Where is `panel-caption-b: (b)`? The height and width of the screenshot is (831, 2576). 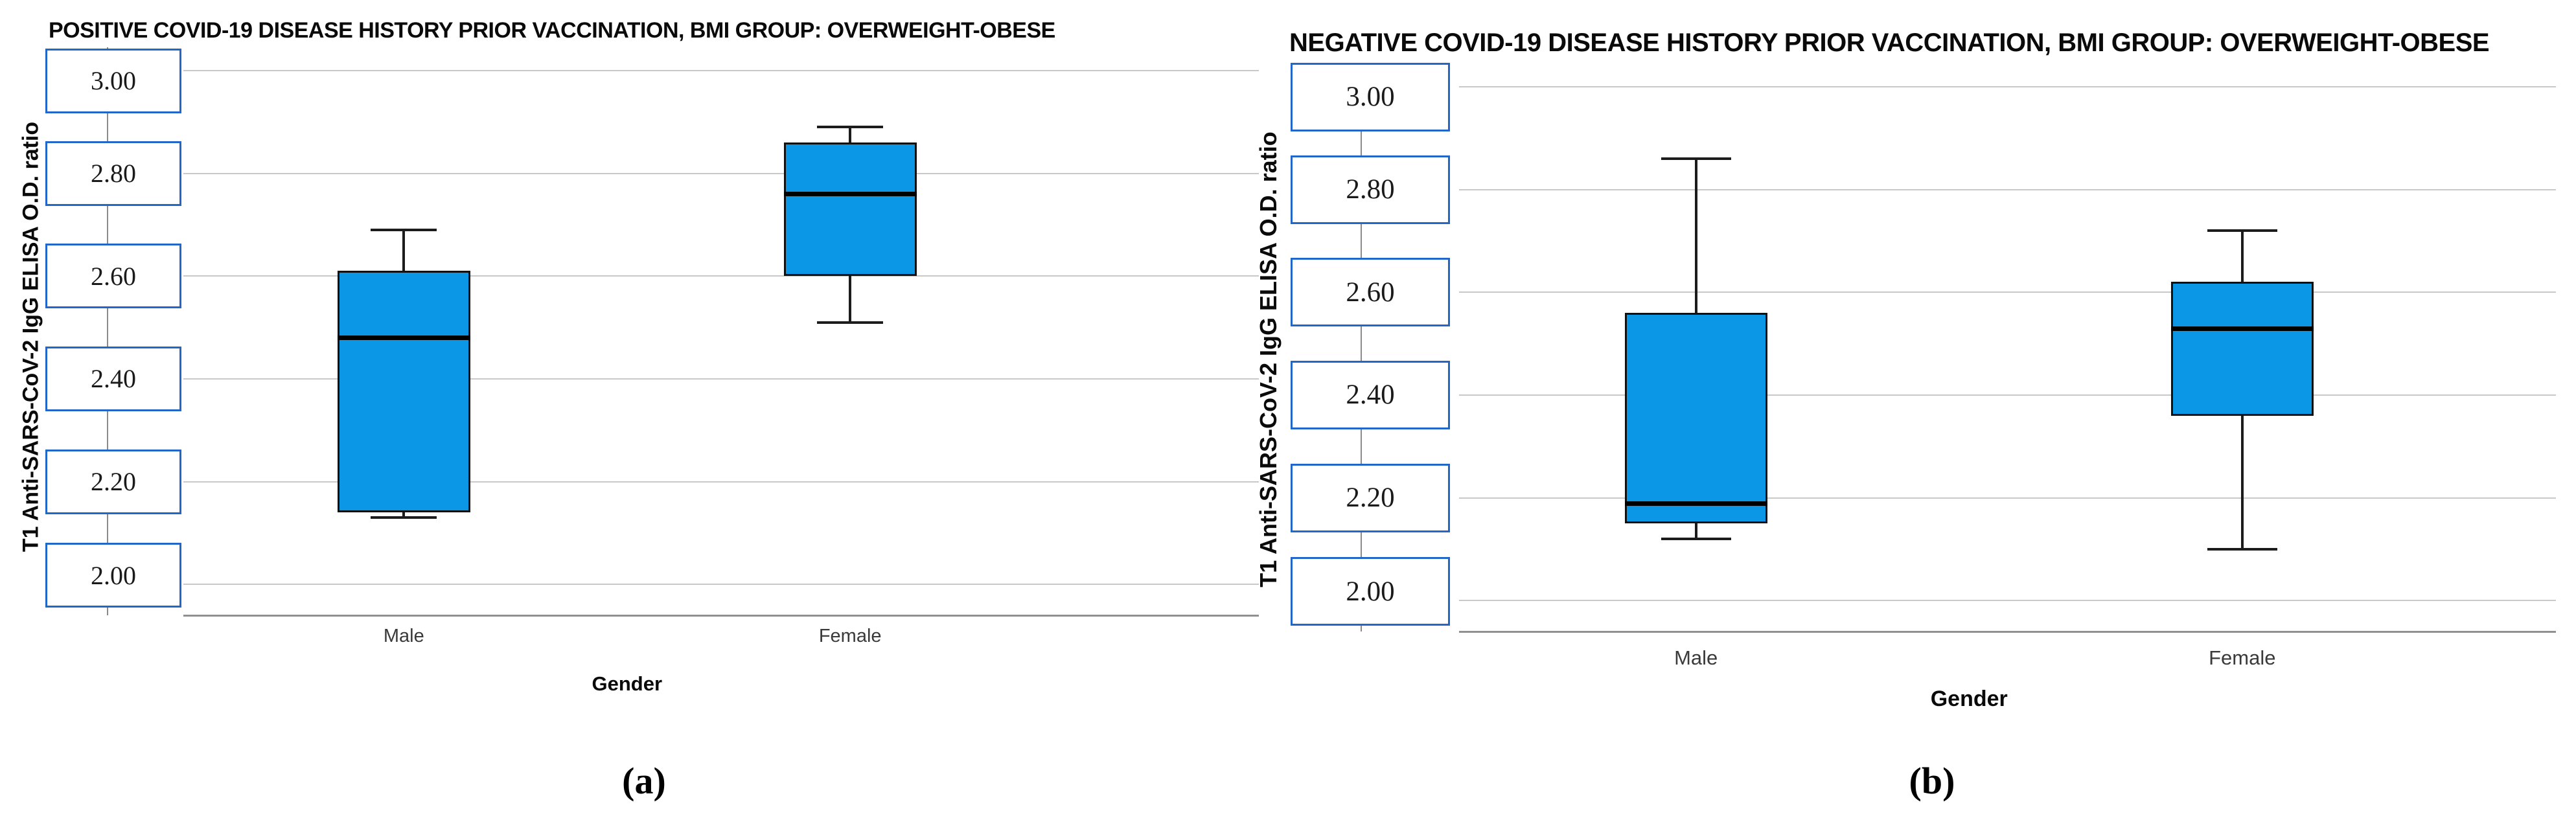 panel-caption-b: (b) is located at coordinates (1932, 781).